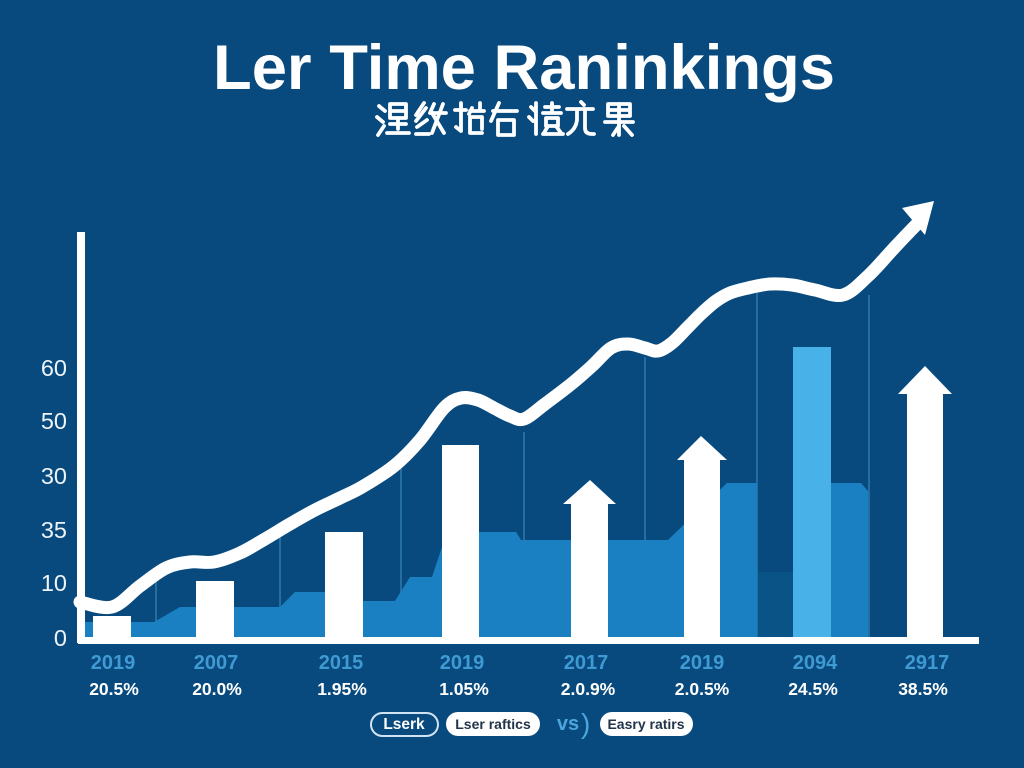 Image resolution: width=1024 pixels, height=768 pixels. Describe the element at coordinates (342, 689) in the screenshot. I see `svg-text: 1.95%` at that location.